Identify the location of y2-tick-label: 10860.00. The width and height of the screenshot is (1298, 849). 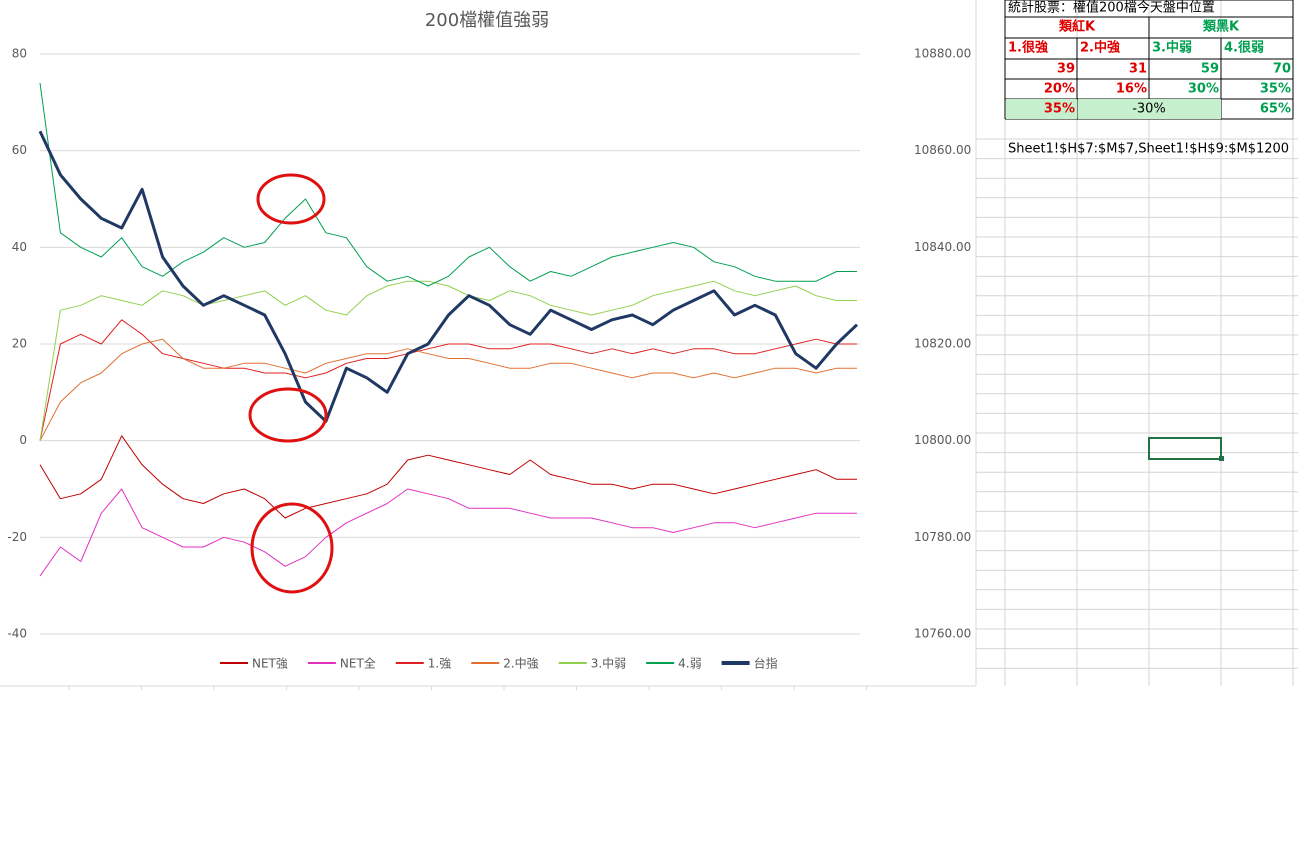
(942, 150).